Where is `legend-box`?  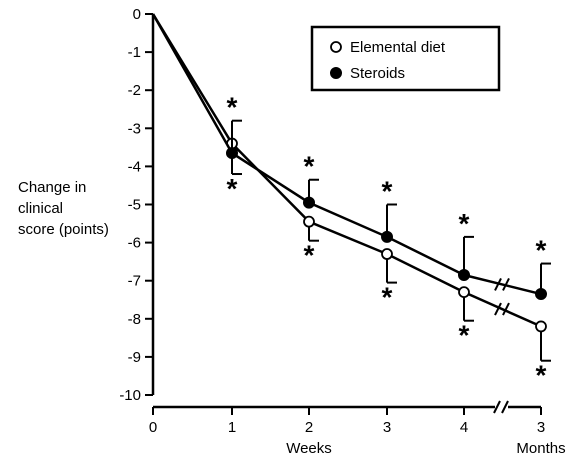
legend-box is located at coordinates (405, 58).